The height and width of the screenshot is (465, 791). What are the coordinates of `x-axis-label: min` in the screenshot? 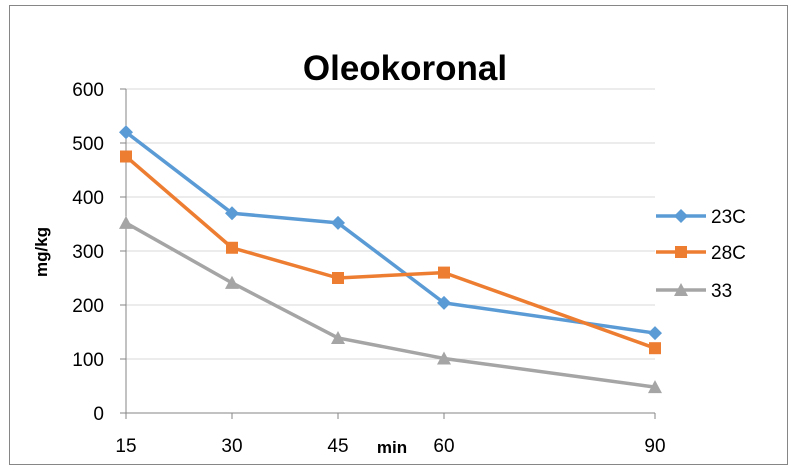 It's located at (392, 446).